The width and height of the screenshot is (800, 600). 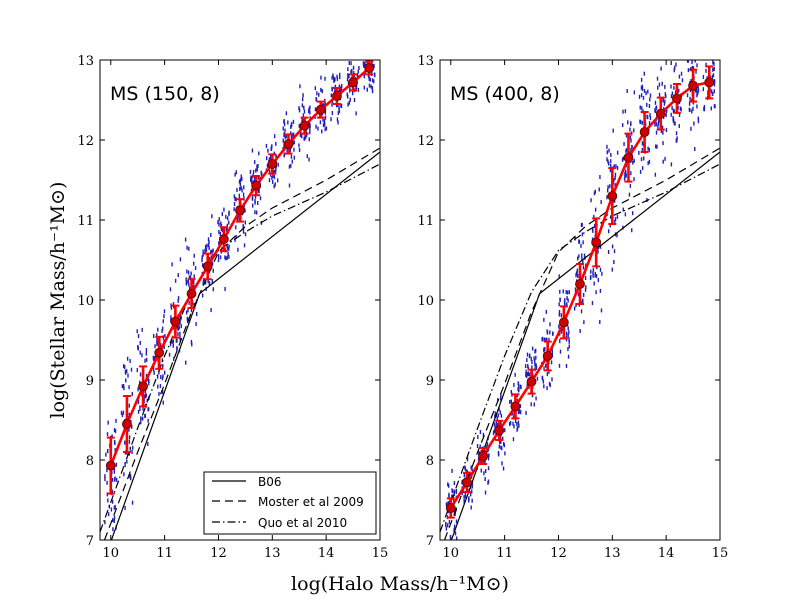 What do you see at coordinates (430, 461) in the screenshot?
I see `right-y-tick-label: 8` at bounding box center [430, 461].